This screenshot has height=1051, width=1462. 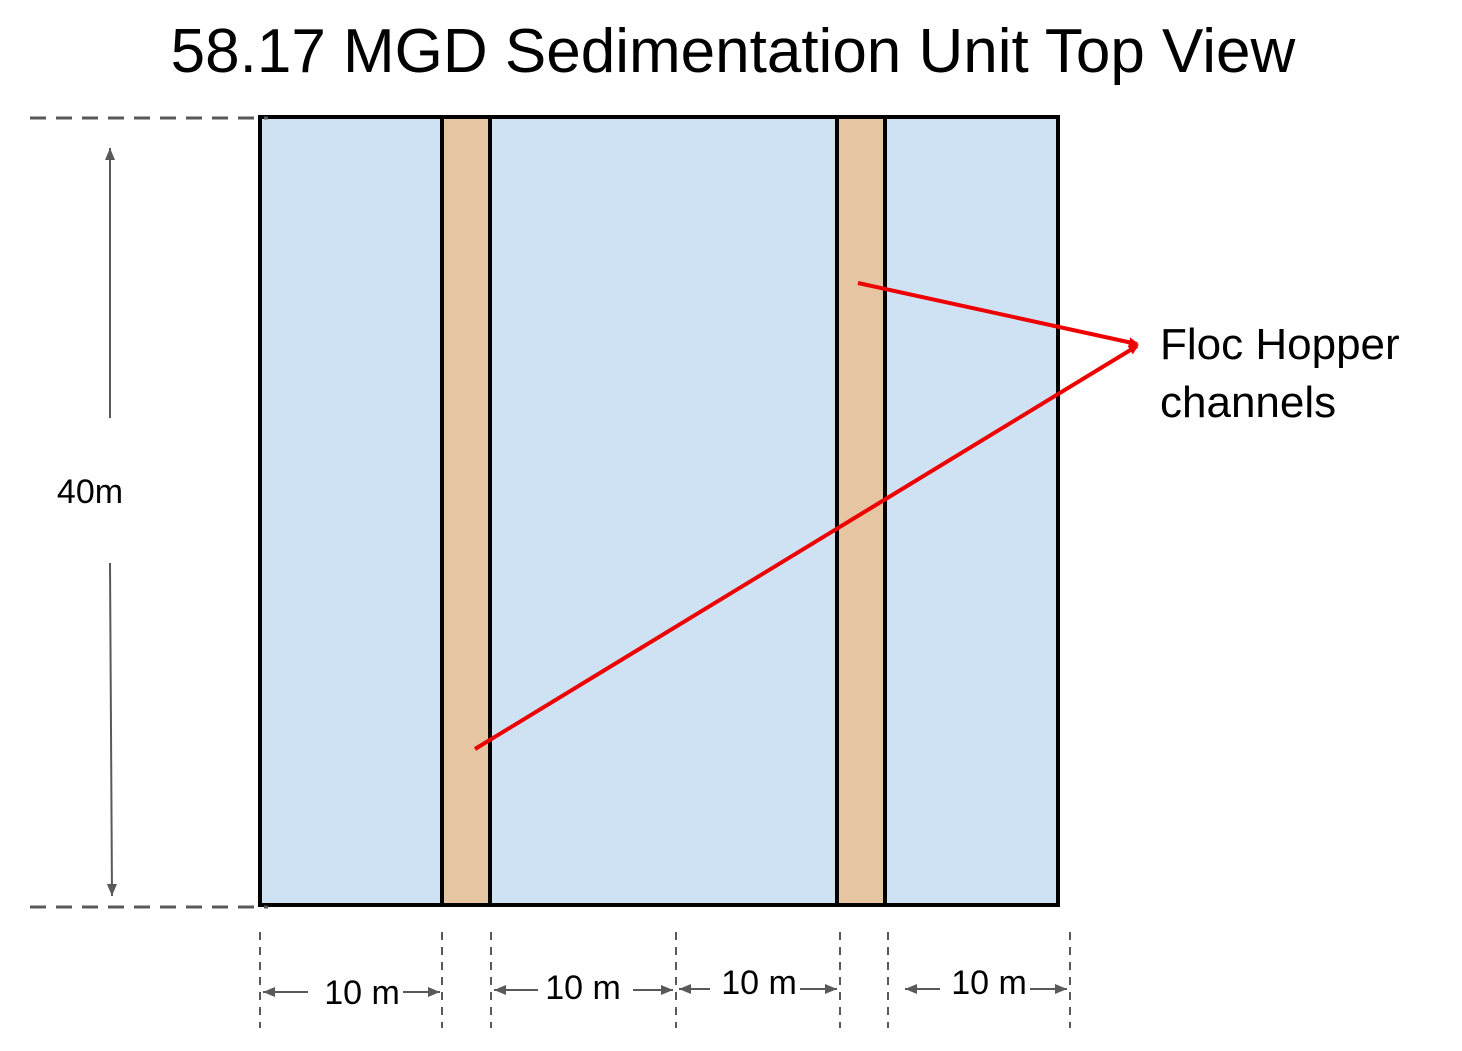 I want to click on callout-arrow-upper, so click(x=998, y=314).